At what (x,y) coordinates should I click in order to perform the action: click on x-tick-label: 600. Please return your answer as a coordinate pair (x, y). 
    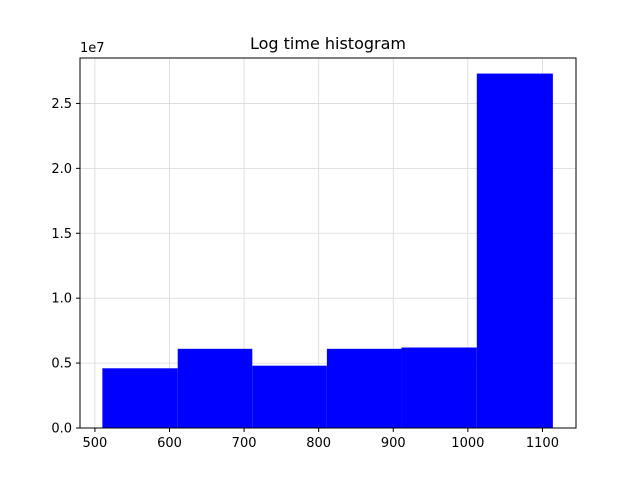
    Looking at the image, I should click on (169, 443).